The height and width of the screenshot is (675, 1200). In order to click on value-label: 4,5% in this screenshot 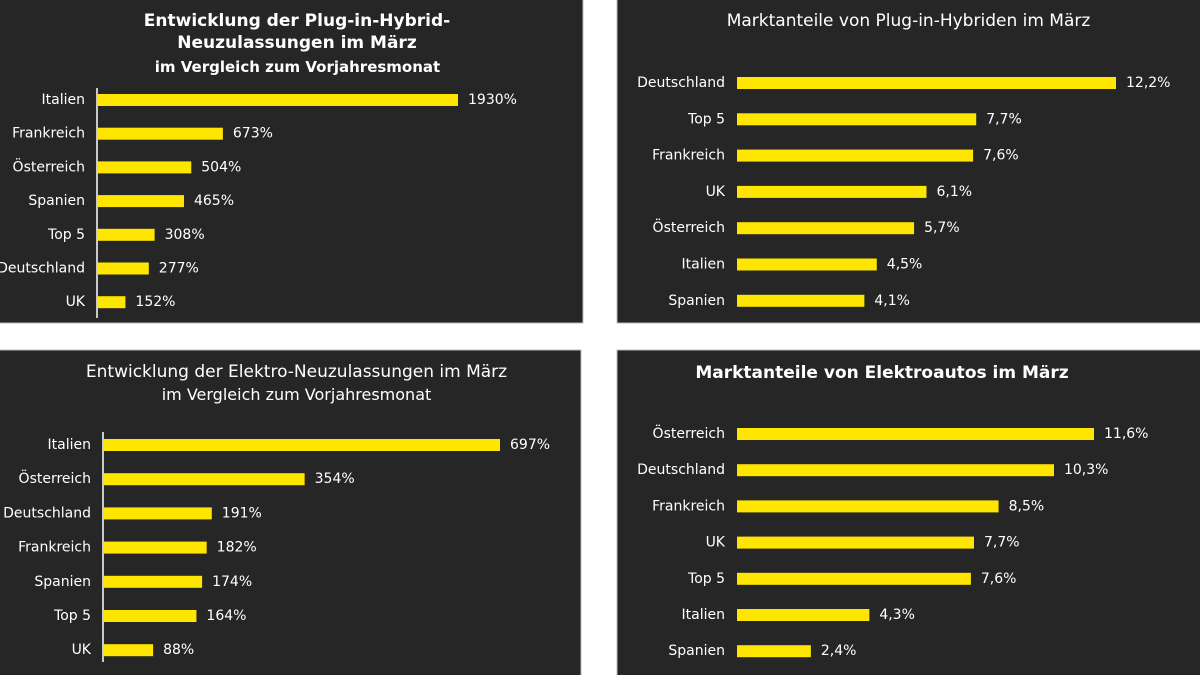, I will do `click(905, 265)`.